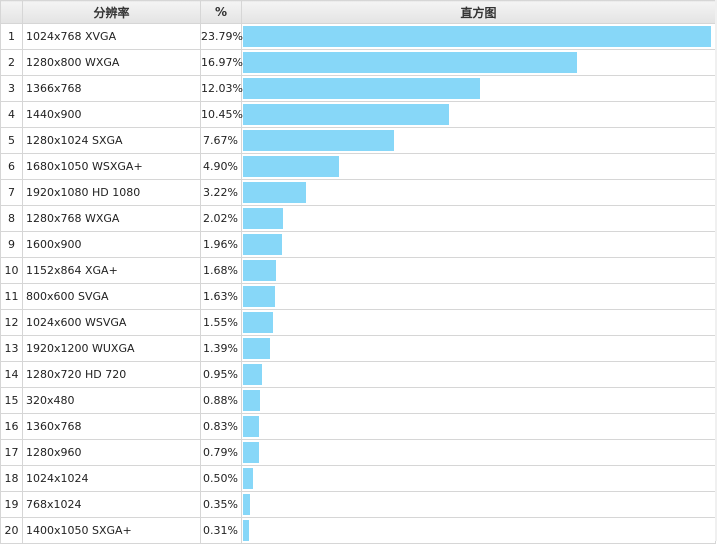 The image size is (717, 544). I want to click on table-row: 1 1024x768 XVGA 23.79%, so click(358, 36).